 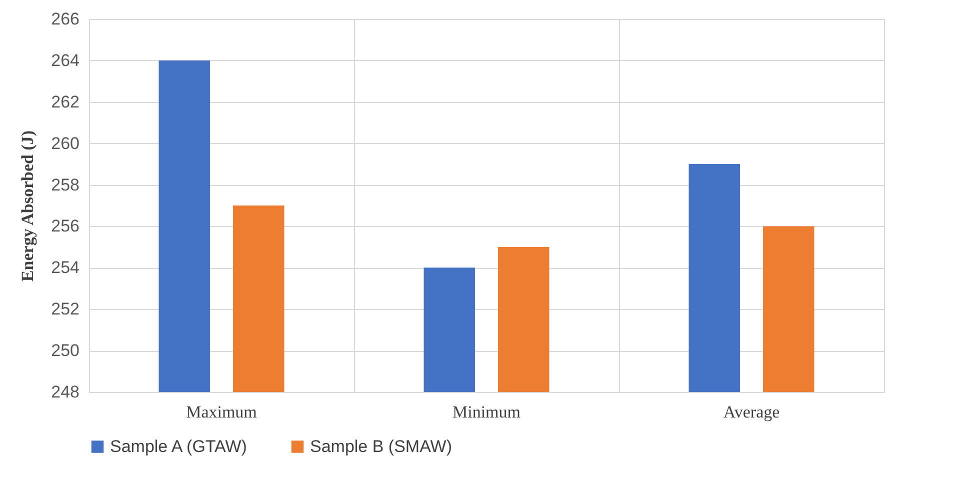 What do you see at coordinates (65, 60) in the screenshot?
I see `y-tick-label: 264` at bounding box center [65, 60].